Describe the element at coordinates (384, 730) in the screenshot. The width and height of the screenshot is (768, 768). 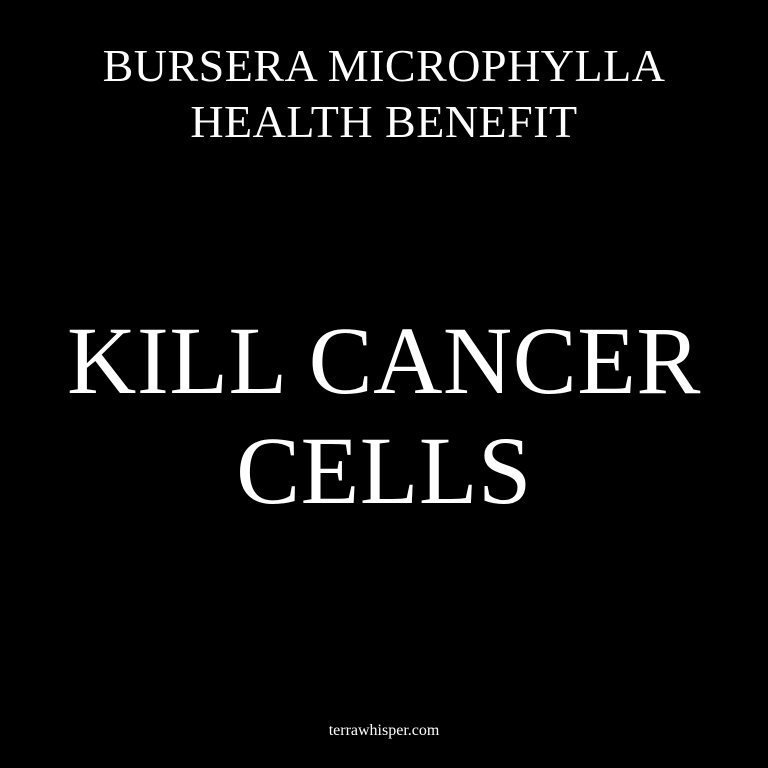
I see `site-credit: terrawhisper.com` at that location.